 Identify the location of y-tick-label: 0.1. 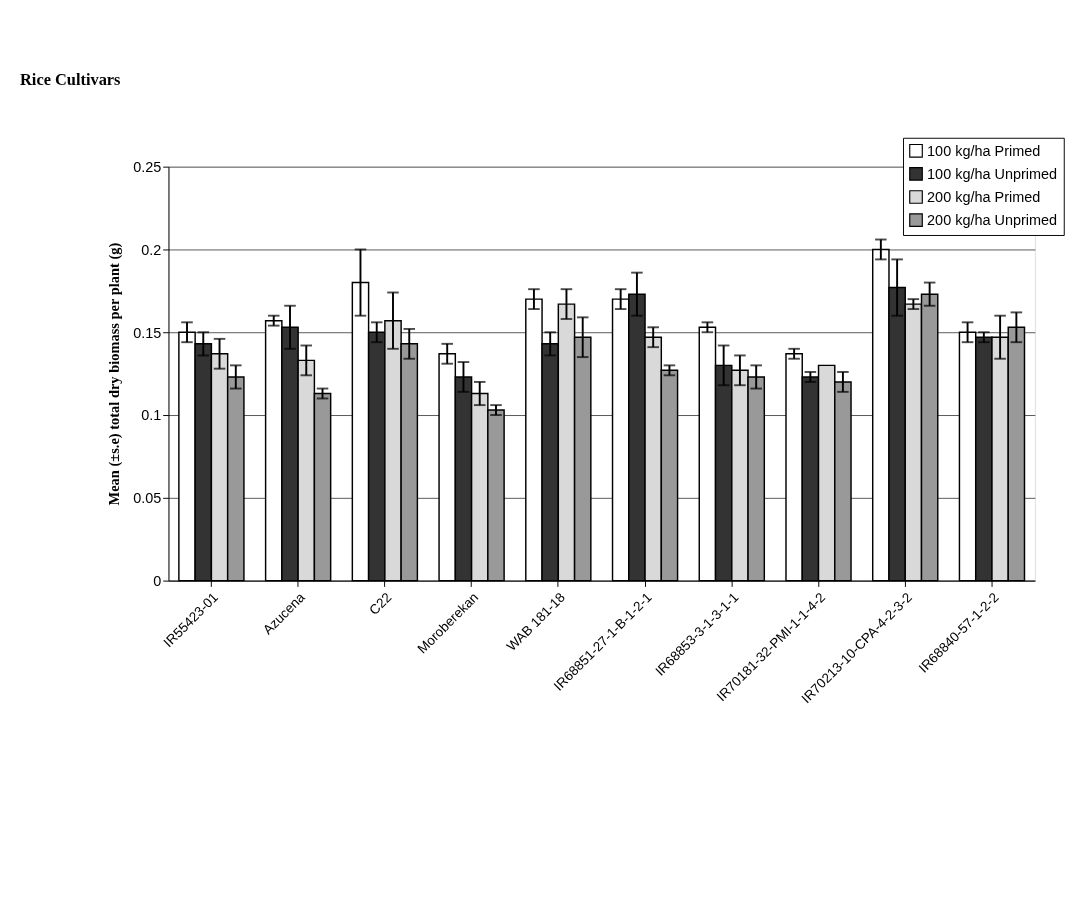
(151, 415).